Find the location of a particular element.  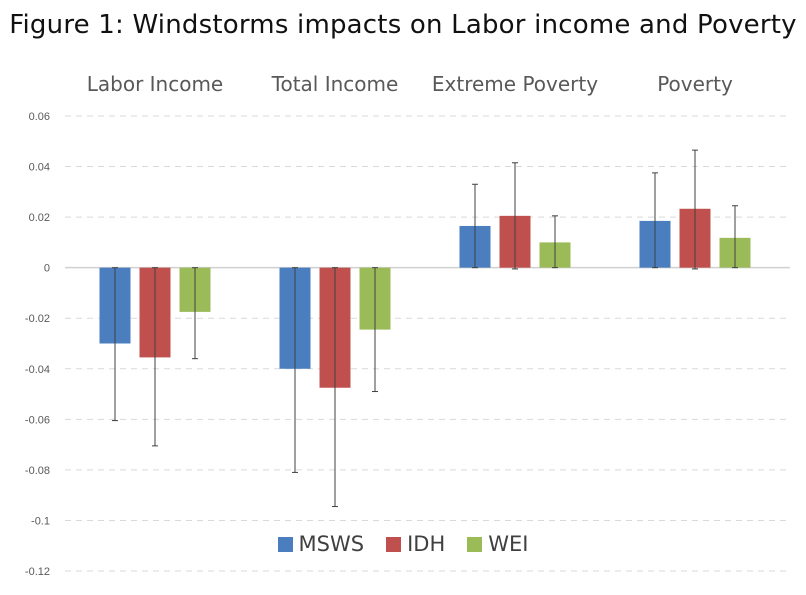

y-tick-label: 0.02 is located at coordinates (39, 218).